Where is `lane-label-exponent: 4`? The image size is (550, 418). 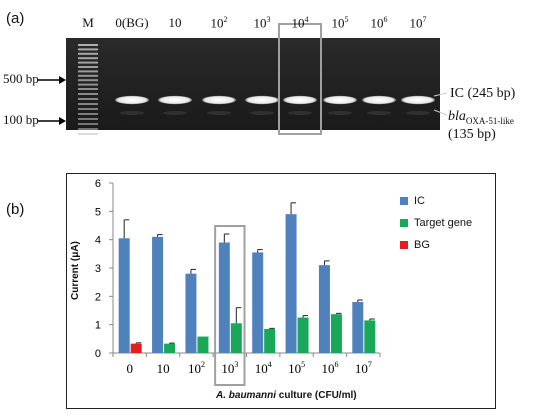
lane-label-exponent: 4 is located at coordinates (306, 19).